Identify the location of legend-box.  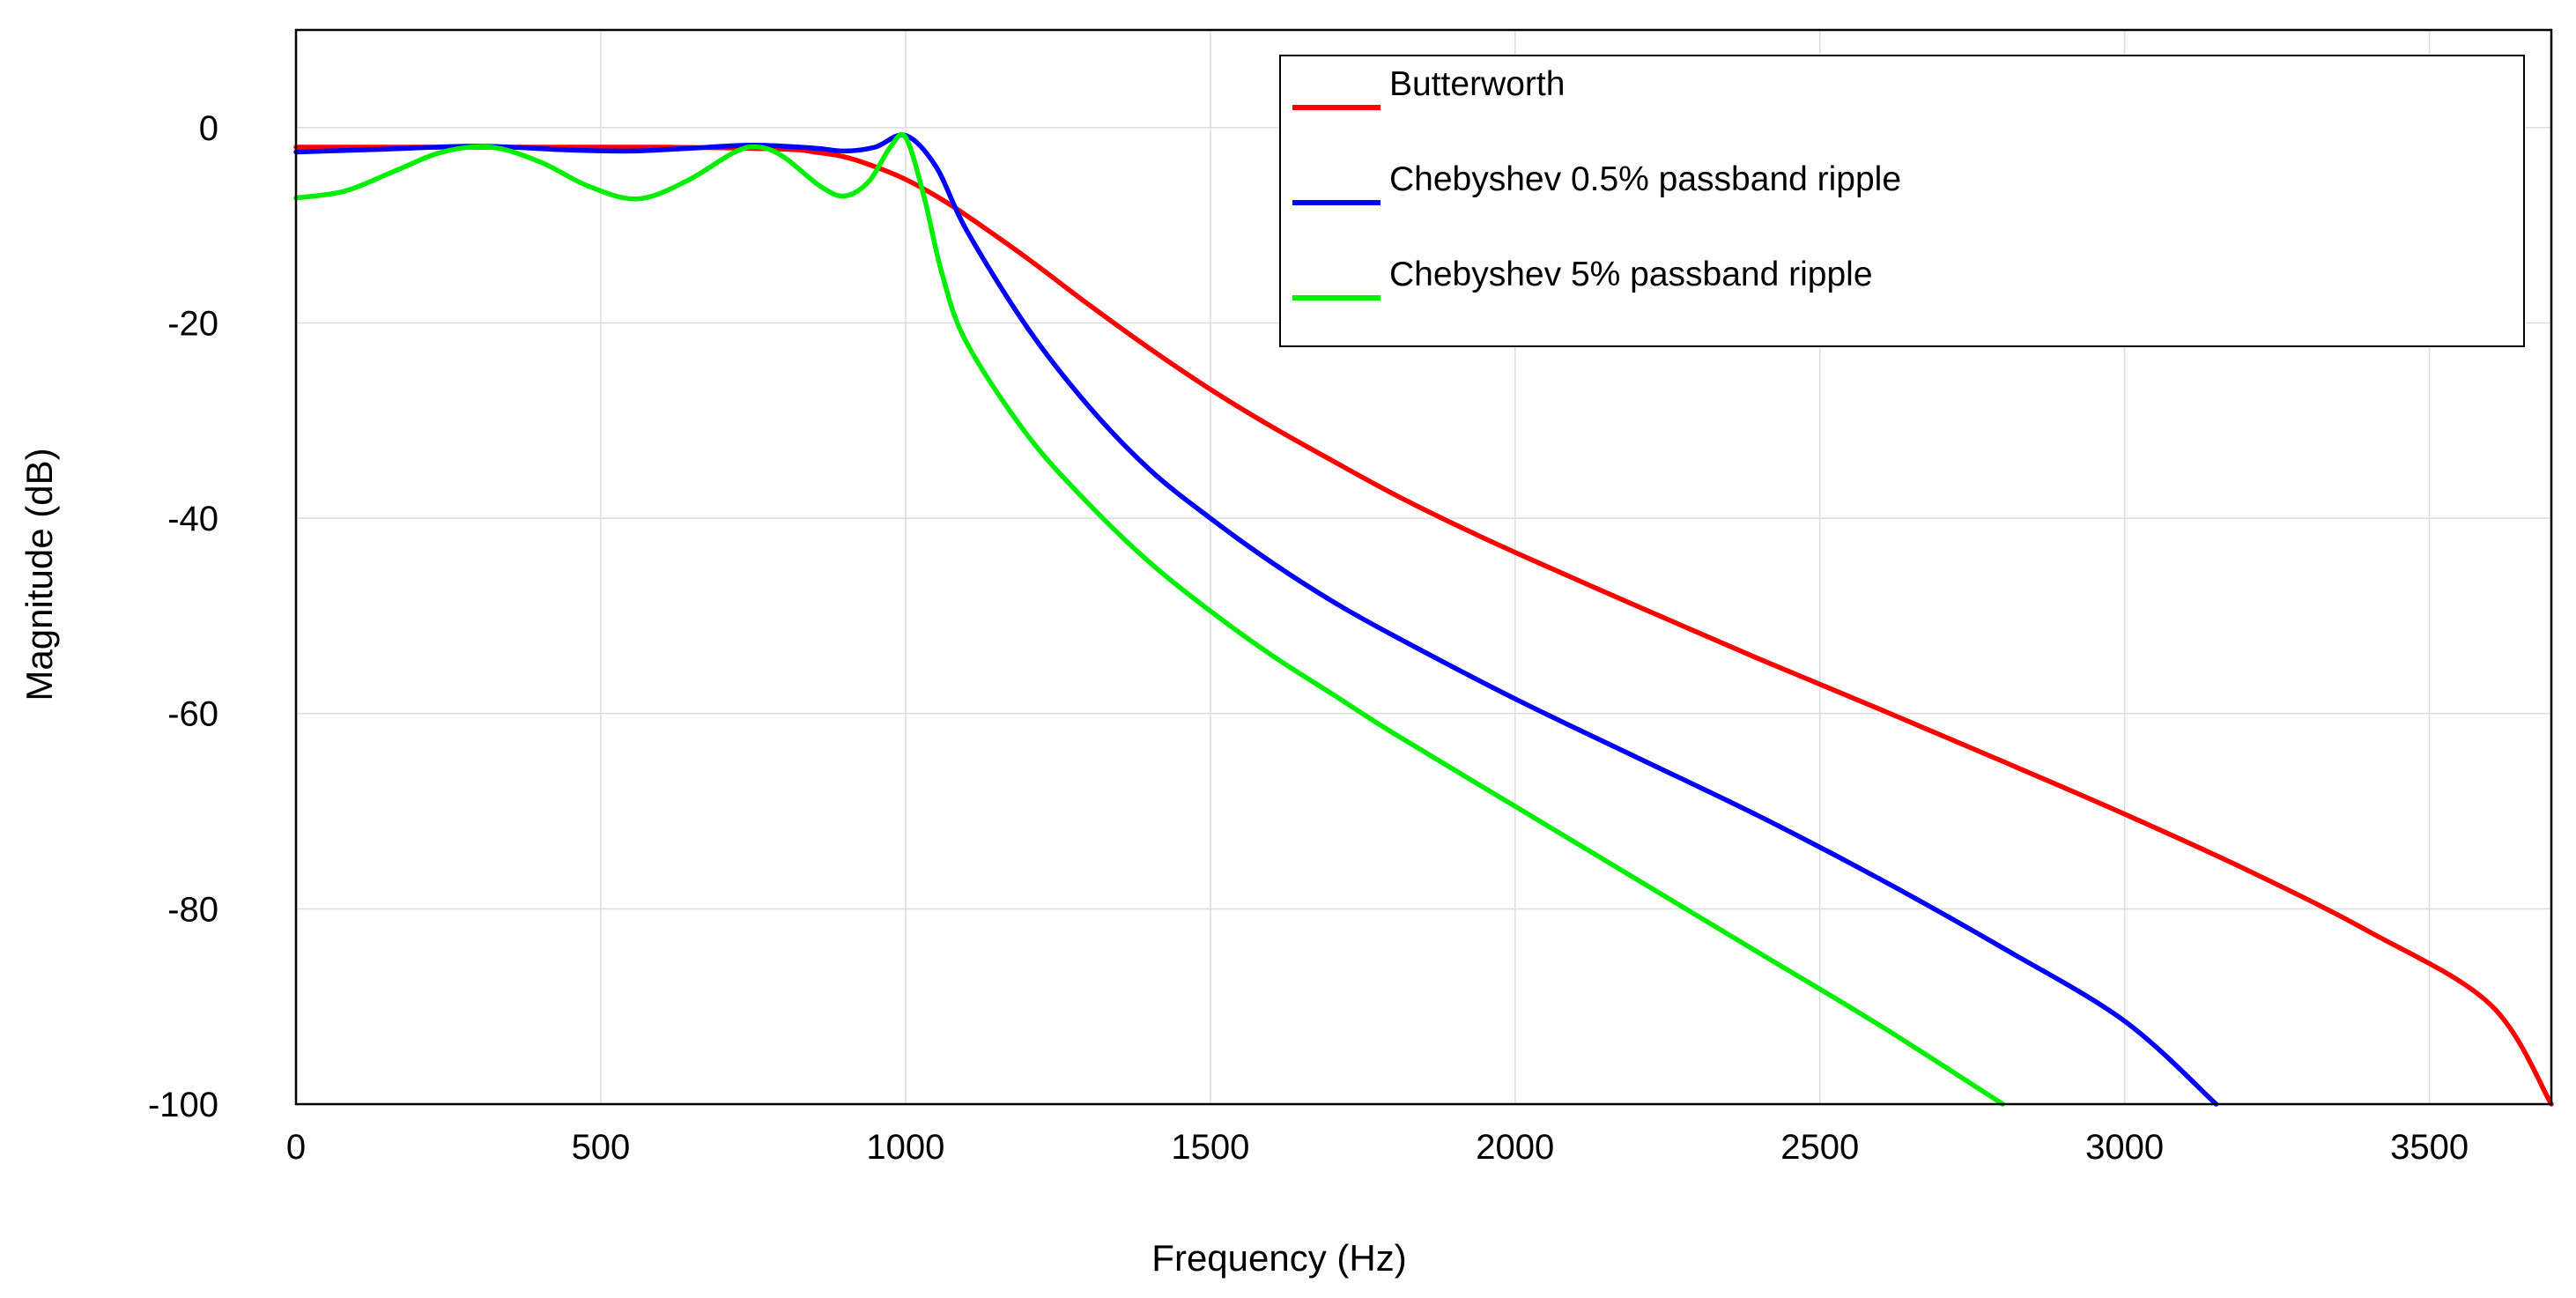
(1902, 201).